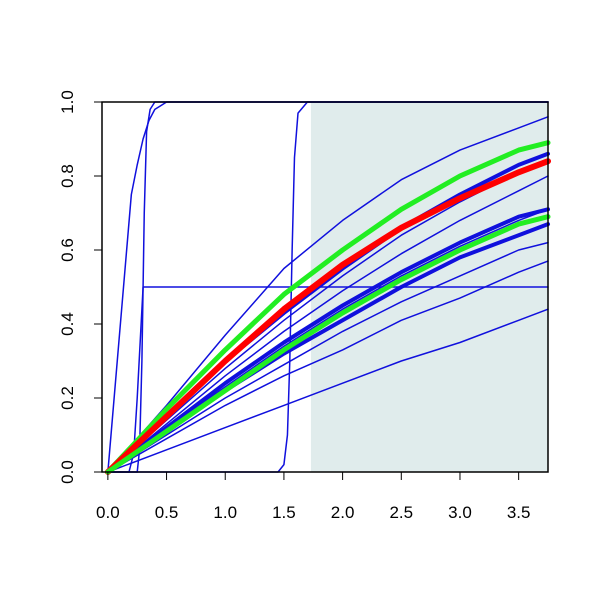  What do you see at coordinates (67, 472) in the screenshot?
I see `y-tick-label: 0.0` at bounding box center [67, 472].